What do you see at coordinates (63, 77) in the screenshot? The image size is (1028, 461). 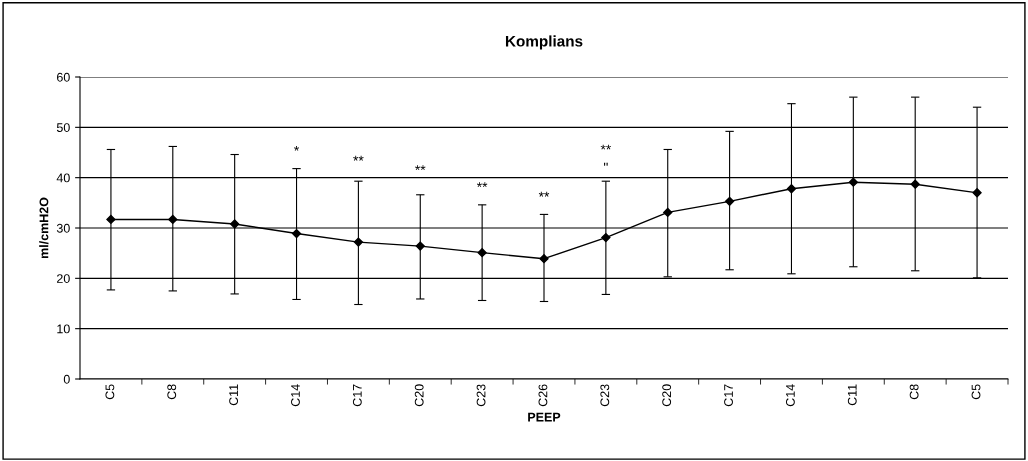 I see `y-tick-label: 60` at bounding box center [63, 77].